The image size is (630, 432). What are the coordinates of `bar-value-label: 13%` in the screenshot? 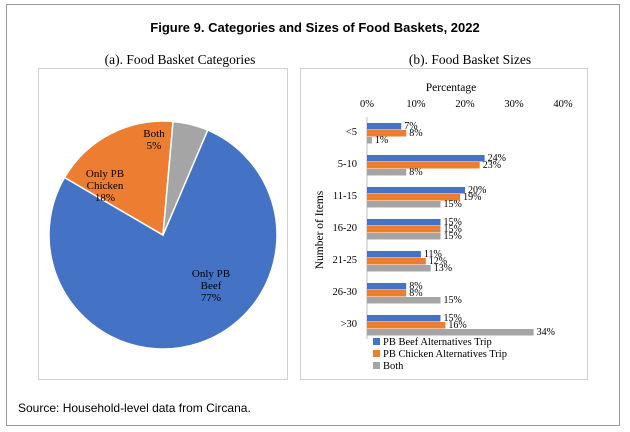 It's located at (443, 268).